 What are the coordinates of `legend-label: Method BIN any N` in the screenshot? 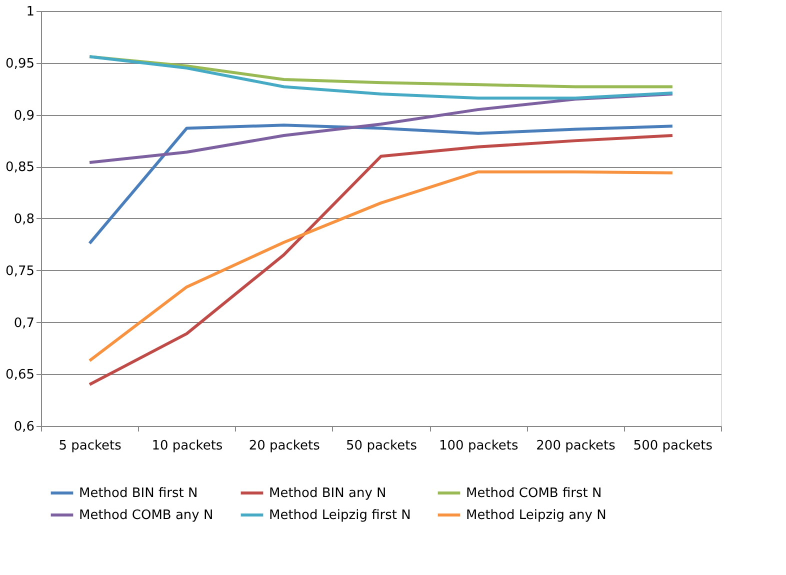 It's located at (327, 493).